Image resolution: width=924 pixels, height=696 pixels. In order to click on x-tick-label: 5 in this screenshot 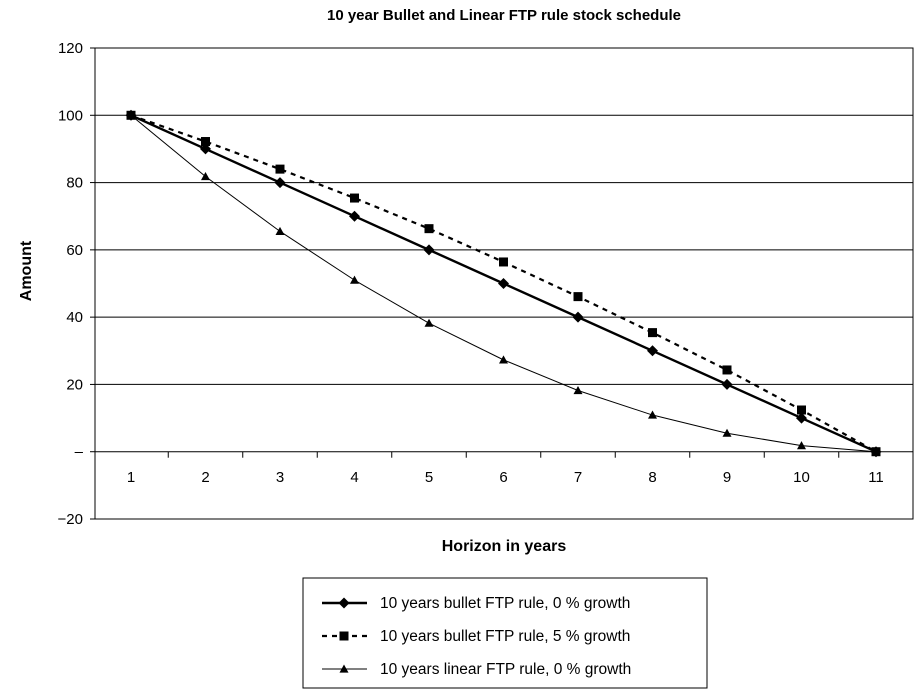, I will do `click(429, 477)`.